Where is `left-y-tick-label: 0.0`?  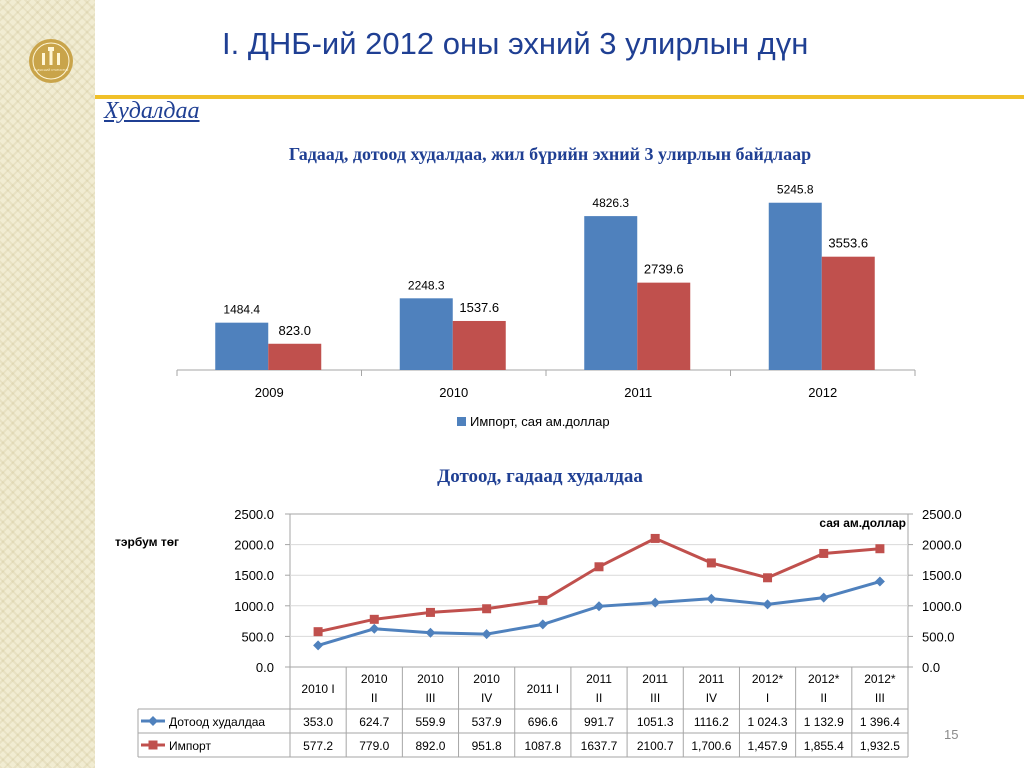 left-y-tick-label: 0.0 is located at coordinates (265, 667).